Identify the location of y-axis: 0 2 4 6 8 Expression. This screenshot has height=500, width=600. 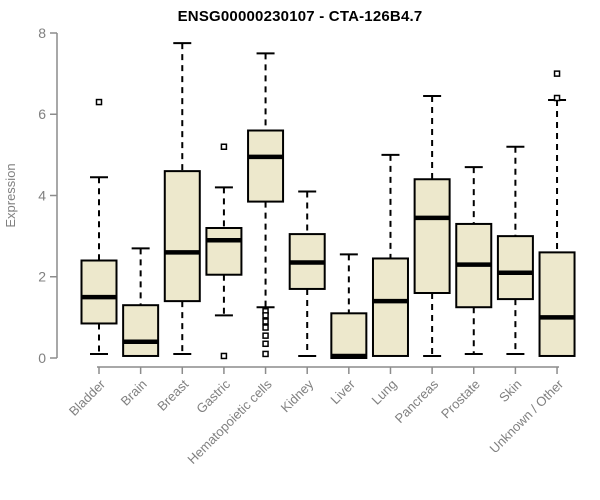
(30, 195).